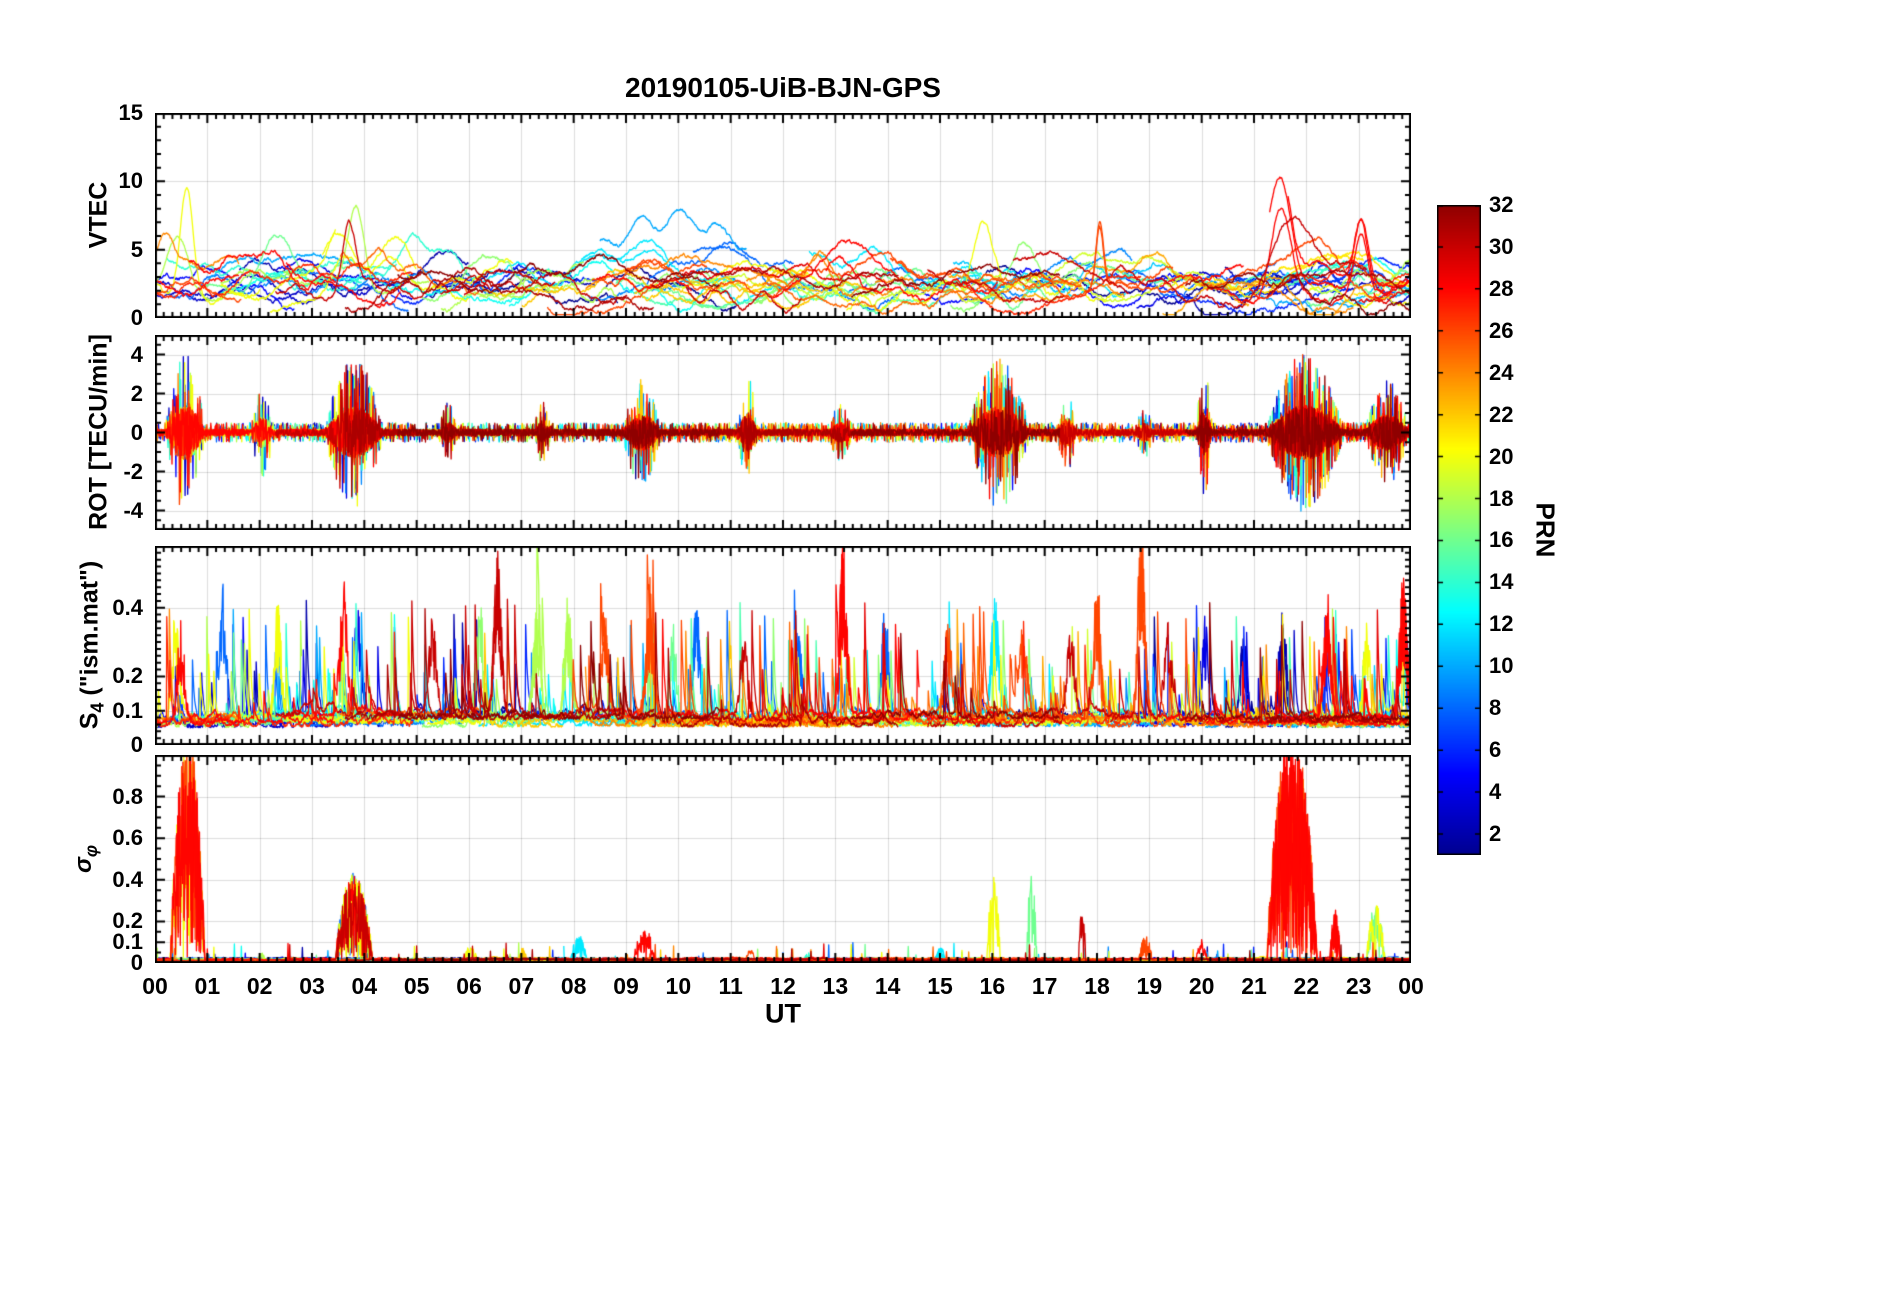 Image resolution: width=1902 pixels, height=1292 pixels. I want to click on colorbar-tick-label: 6, so click(1495, 750).